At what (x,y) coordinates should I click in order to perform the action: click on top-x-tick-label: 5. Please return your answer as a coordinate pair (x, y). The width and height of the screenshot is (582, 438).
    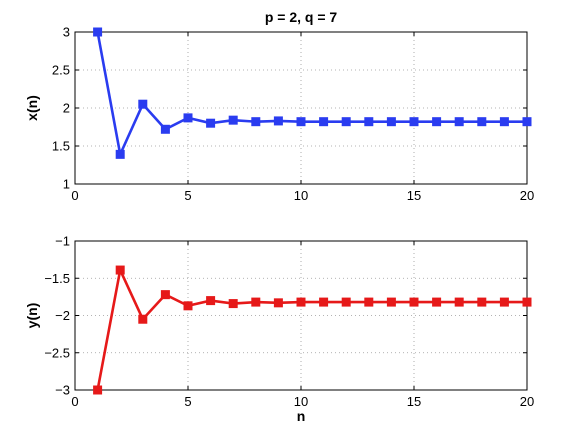
    Looking at the image, I should click on (187, 195).